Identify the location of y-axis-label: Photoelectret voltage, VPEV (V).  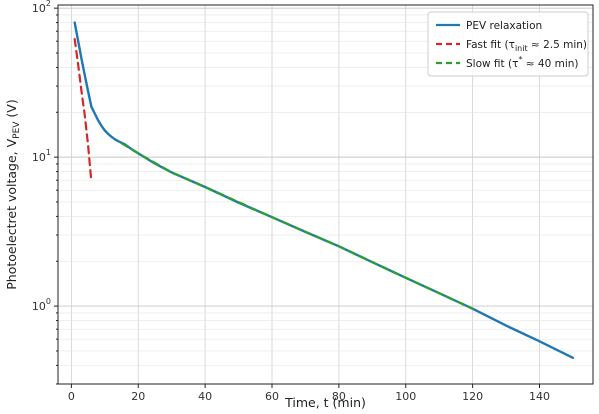
(13, 194).